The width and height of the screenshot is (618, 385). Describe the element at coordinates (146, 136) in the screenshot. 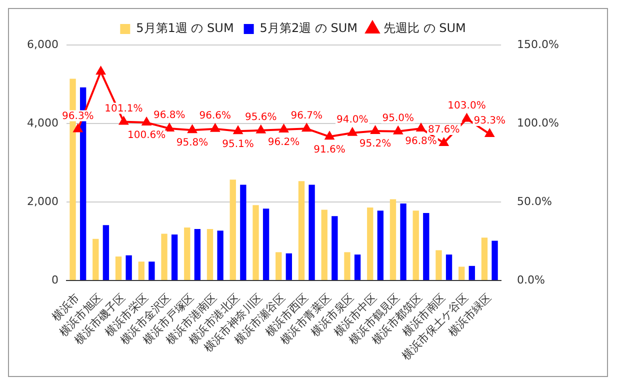

I see `data-label: 100.6%` at that location.